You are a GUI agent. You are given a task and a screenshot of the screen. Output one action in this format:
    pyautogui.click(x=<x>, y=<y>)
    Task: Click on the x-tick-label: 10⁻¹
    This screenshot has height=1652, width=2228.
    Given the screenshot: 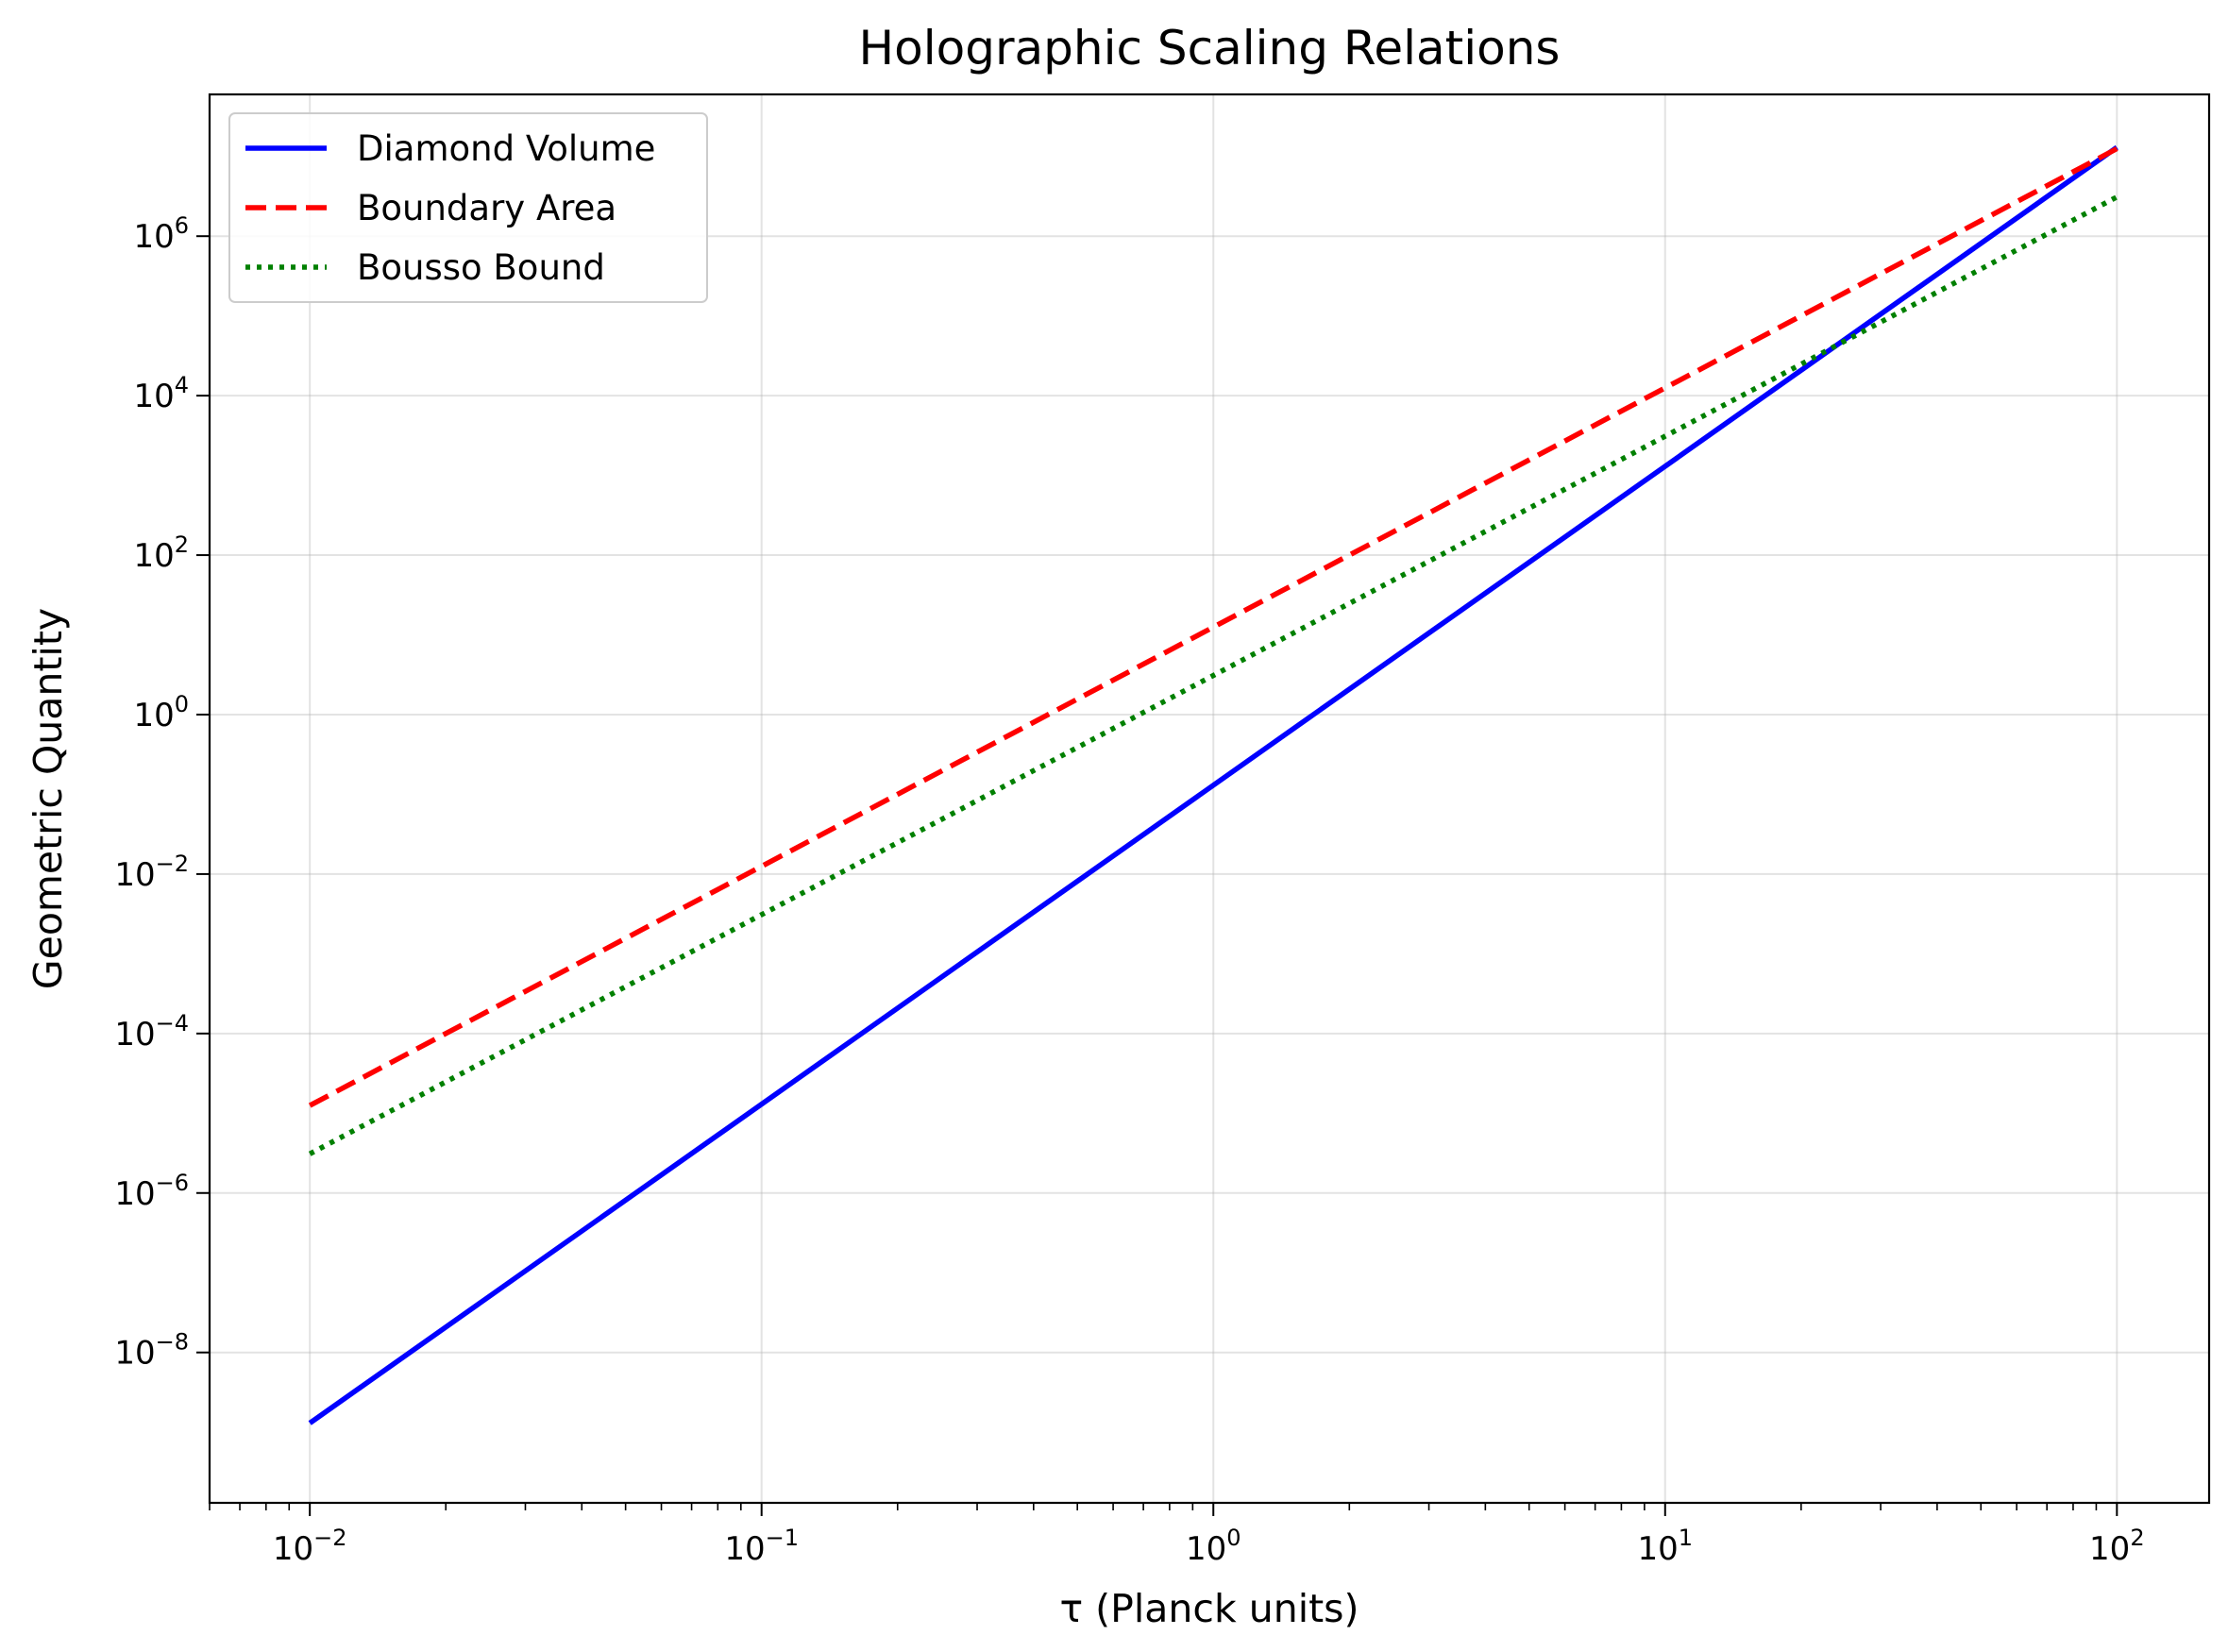 What is the action you would take?
    pyautogui.click(x=761, y=1546)
    